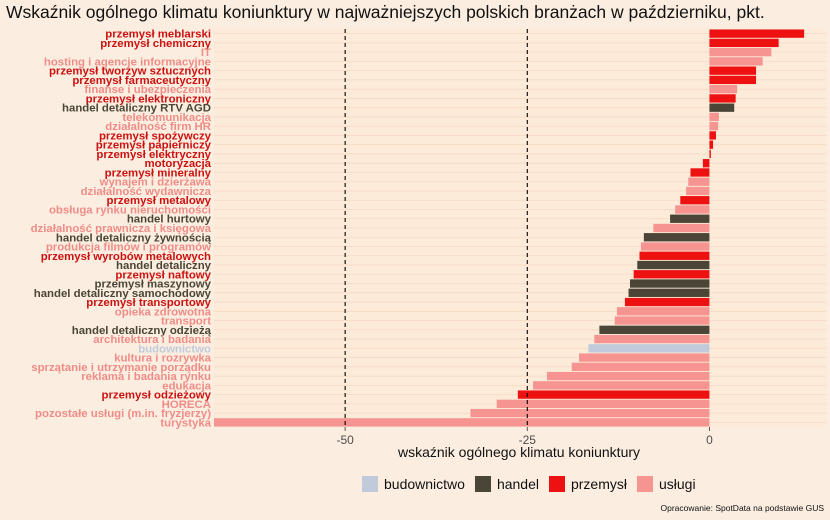 Image resolution: width=830 pixels, height=520 pixels. I want to click on legend-label: budownictwo, so click(424, 484).